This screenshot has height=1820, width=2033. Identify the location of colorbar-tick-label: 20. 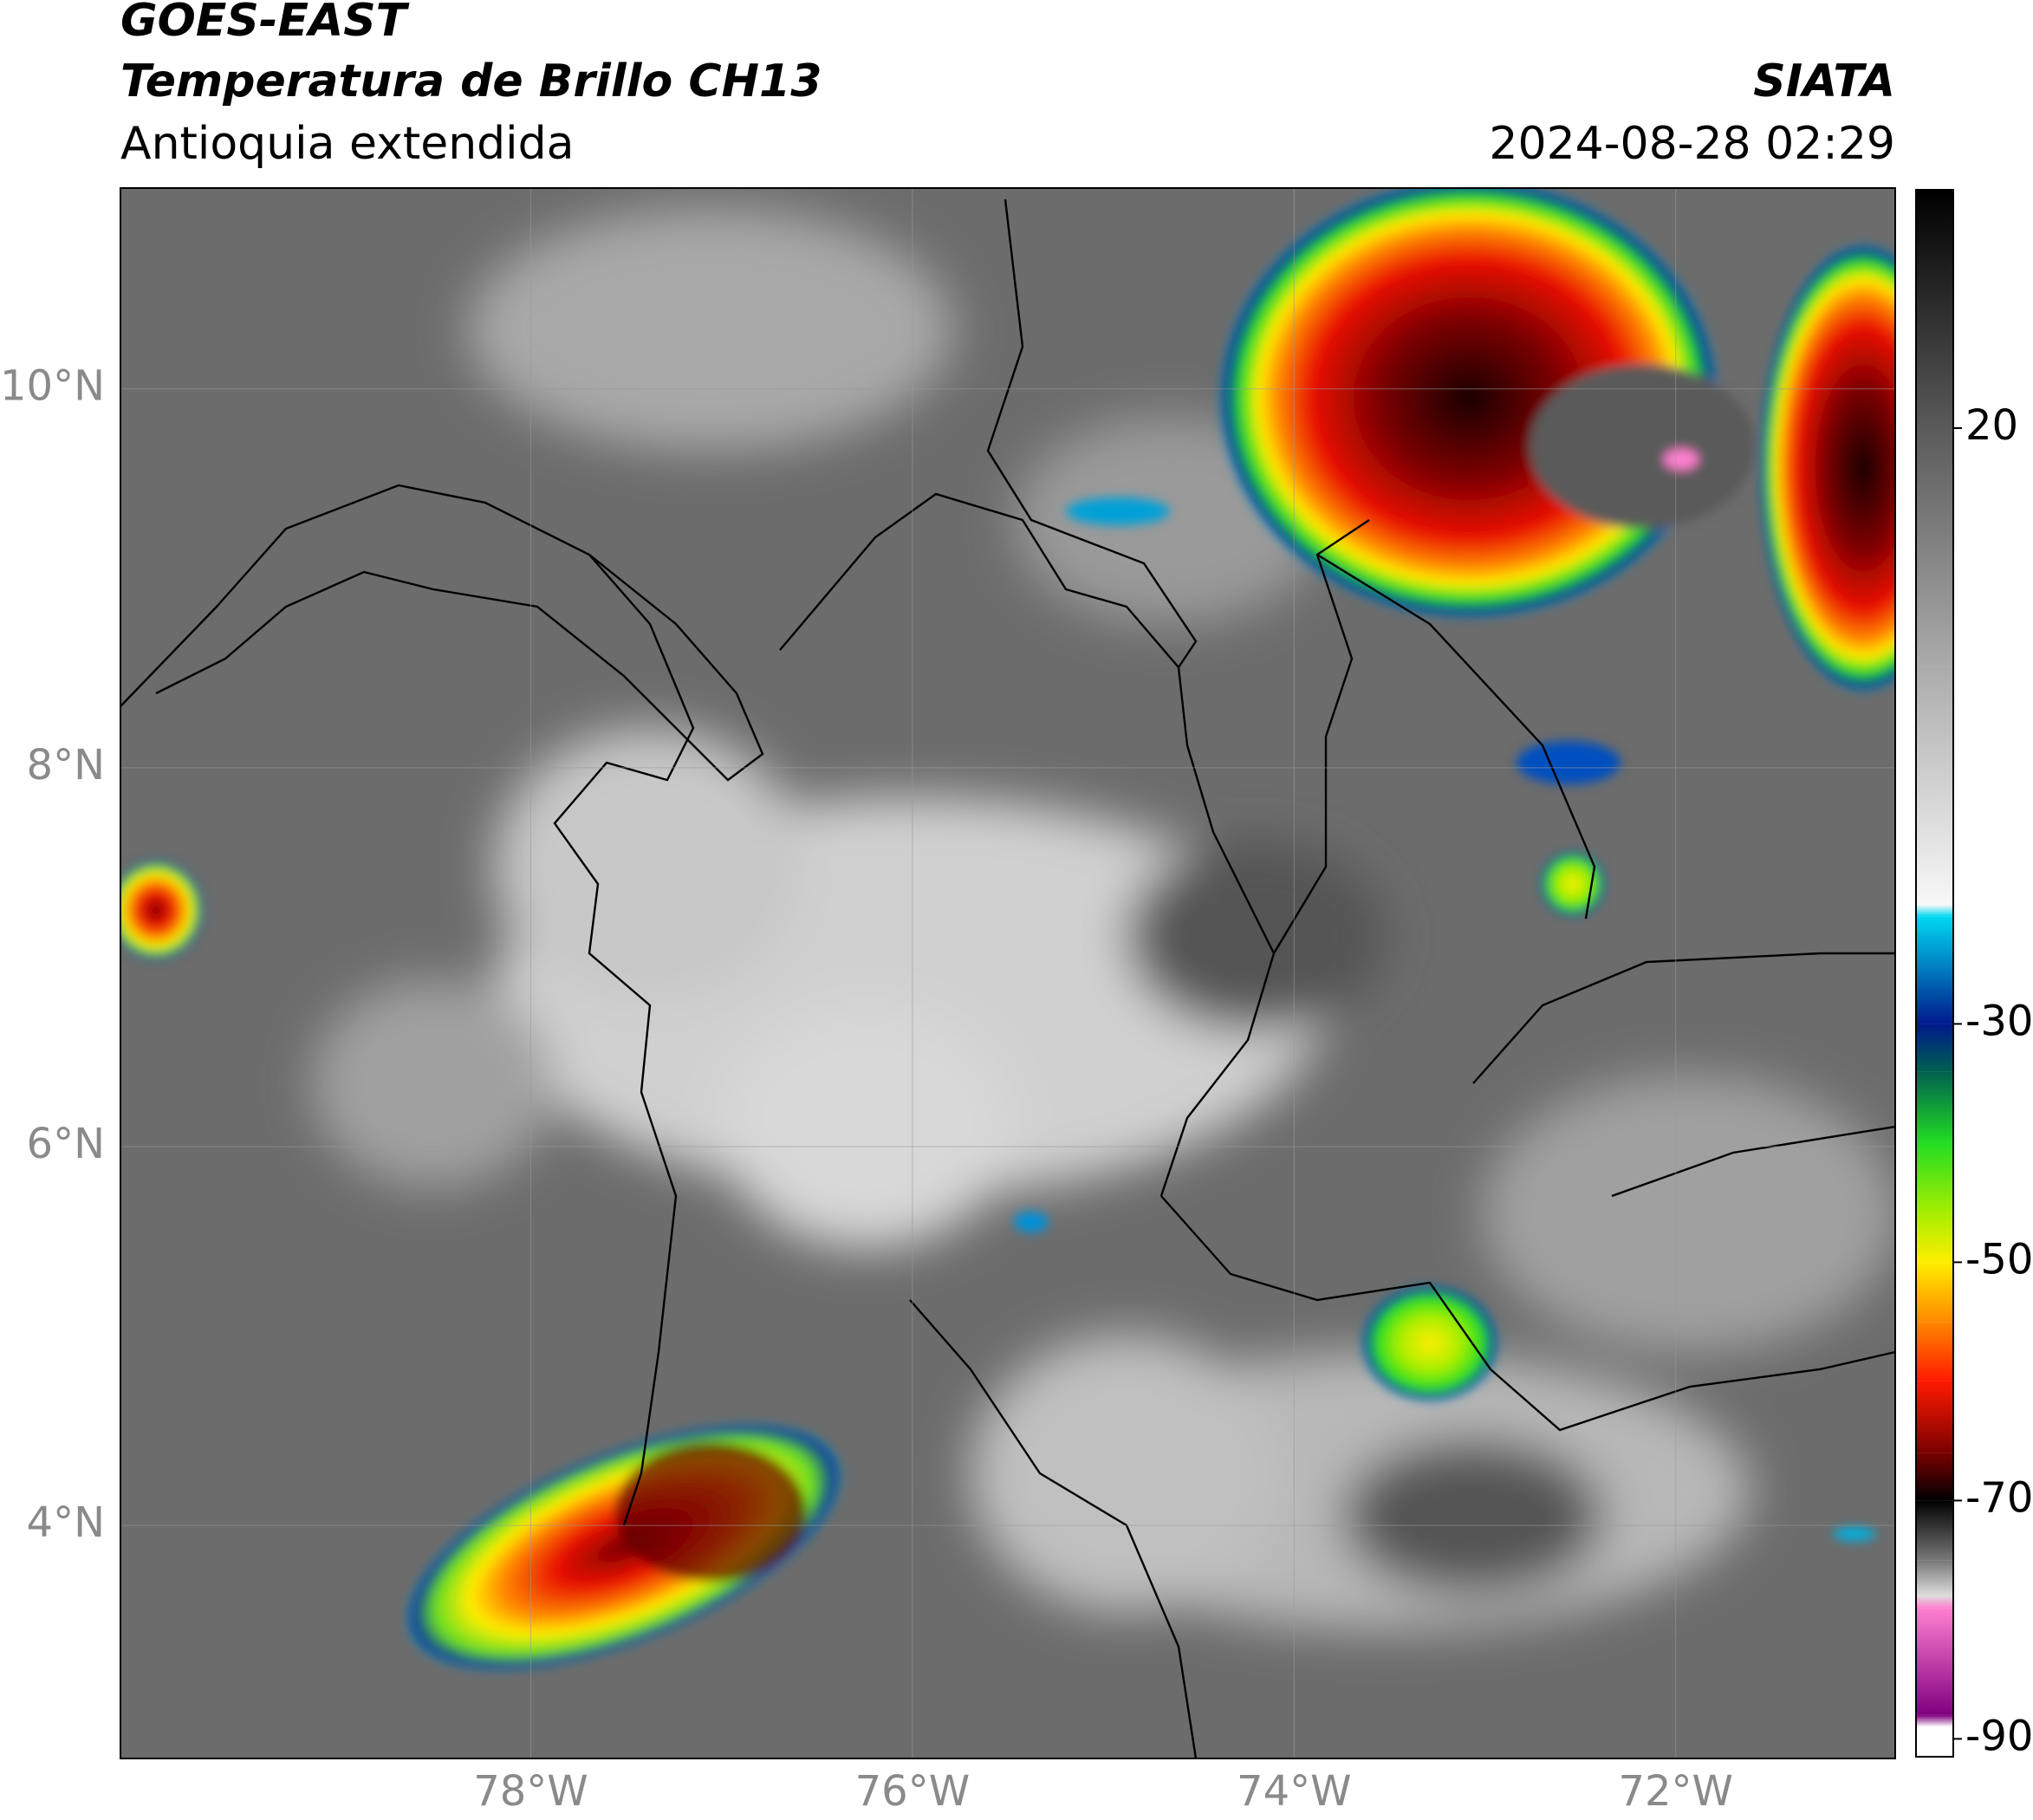
(1991, 425).